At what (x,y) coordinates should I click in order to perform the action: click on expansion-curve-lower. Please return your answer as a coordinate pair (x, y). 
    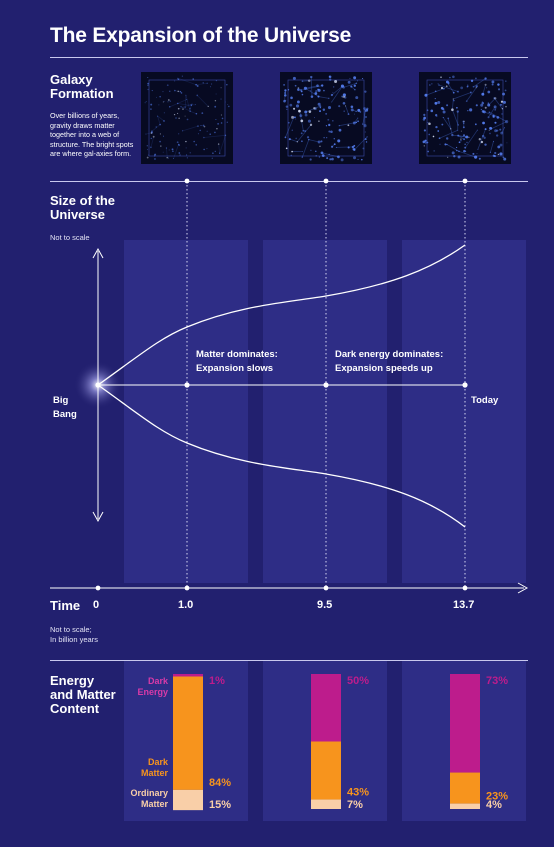
    Looking at the image, I should click on (281, 456).